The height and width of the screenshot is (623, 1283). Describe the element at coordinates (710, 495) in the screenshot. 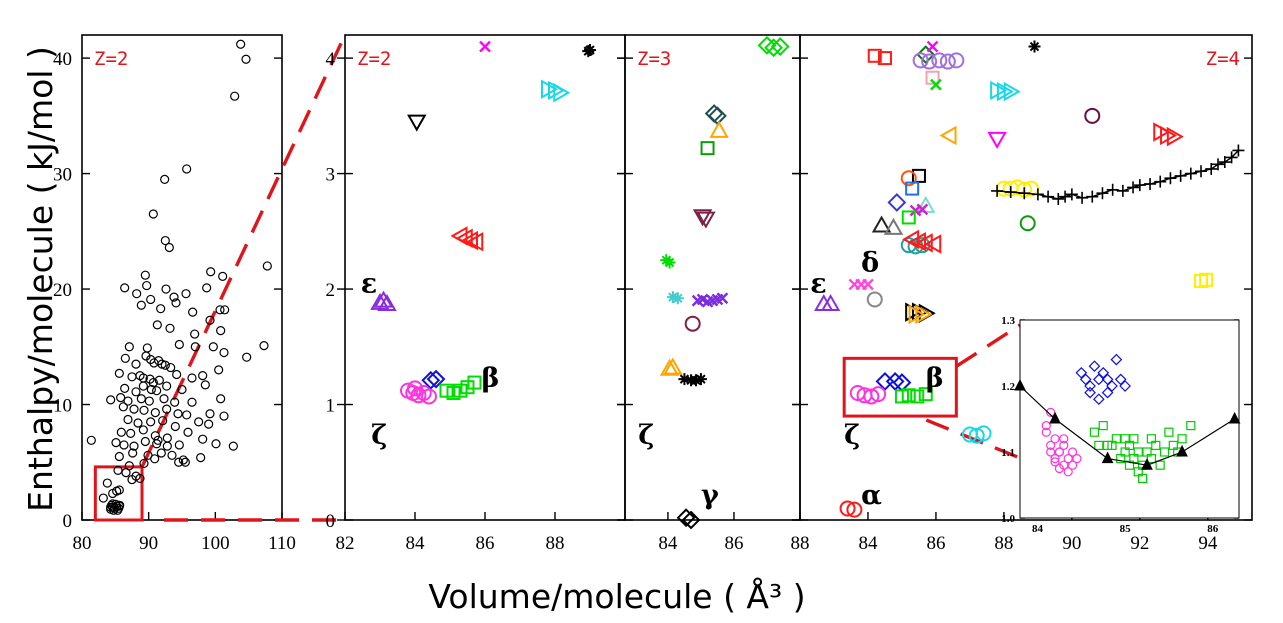

I see `phase-label: γ` at that location.